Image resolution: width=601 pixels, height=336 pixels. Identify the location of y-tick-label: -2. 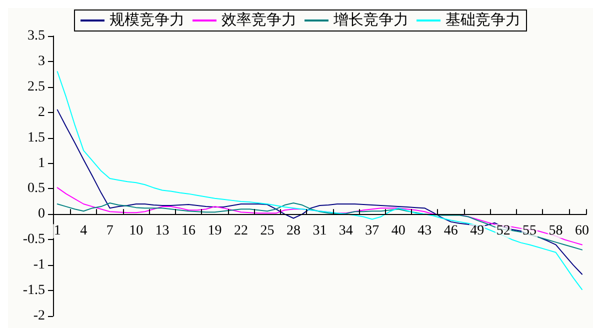
(39, 316).